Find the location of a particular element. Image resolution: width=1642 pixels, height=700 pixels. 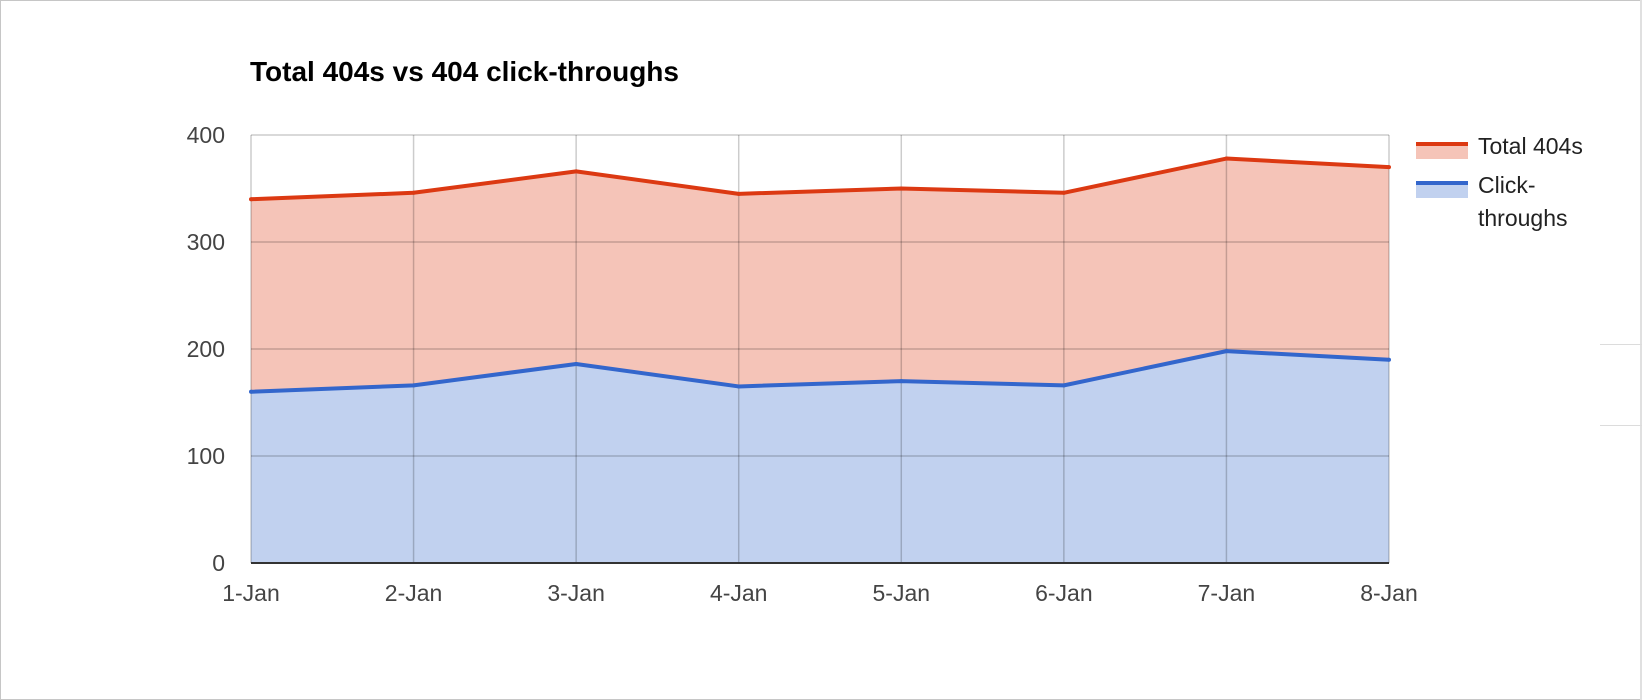

window-edge is located at coordinates (1641, 350).